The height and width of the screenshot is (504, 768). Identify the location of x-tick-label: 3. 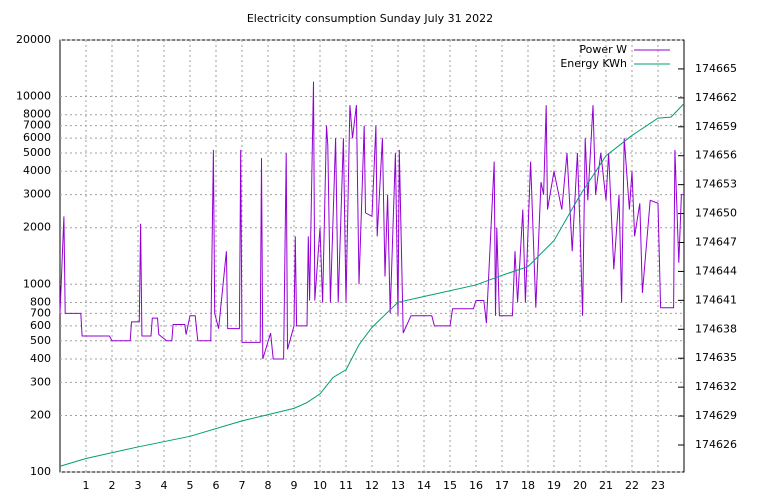
(138, 485).